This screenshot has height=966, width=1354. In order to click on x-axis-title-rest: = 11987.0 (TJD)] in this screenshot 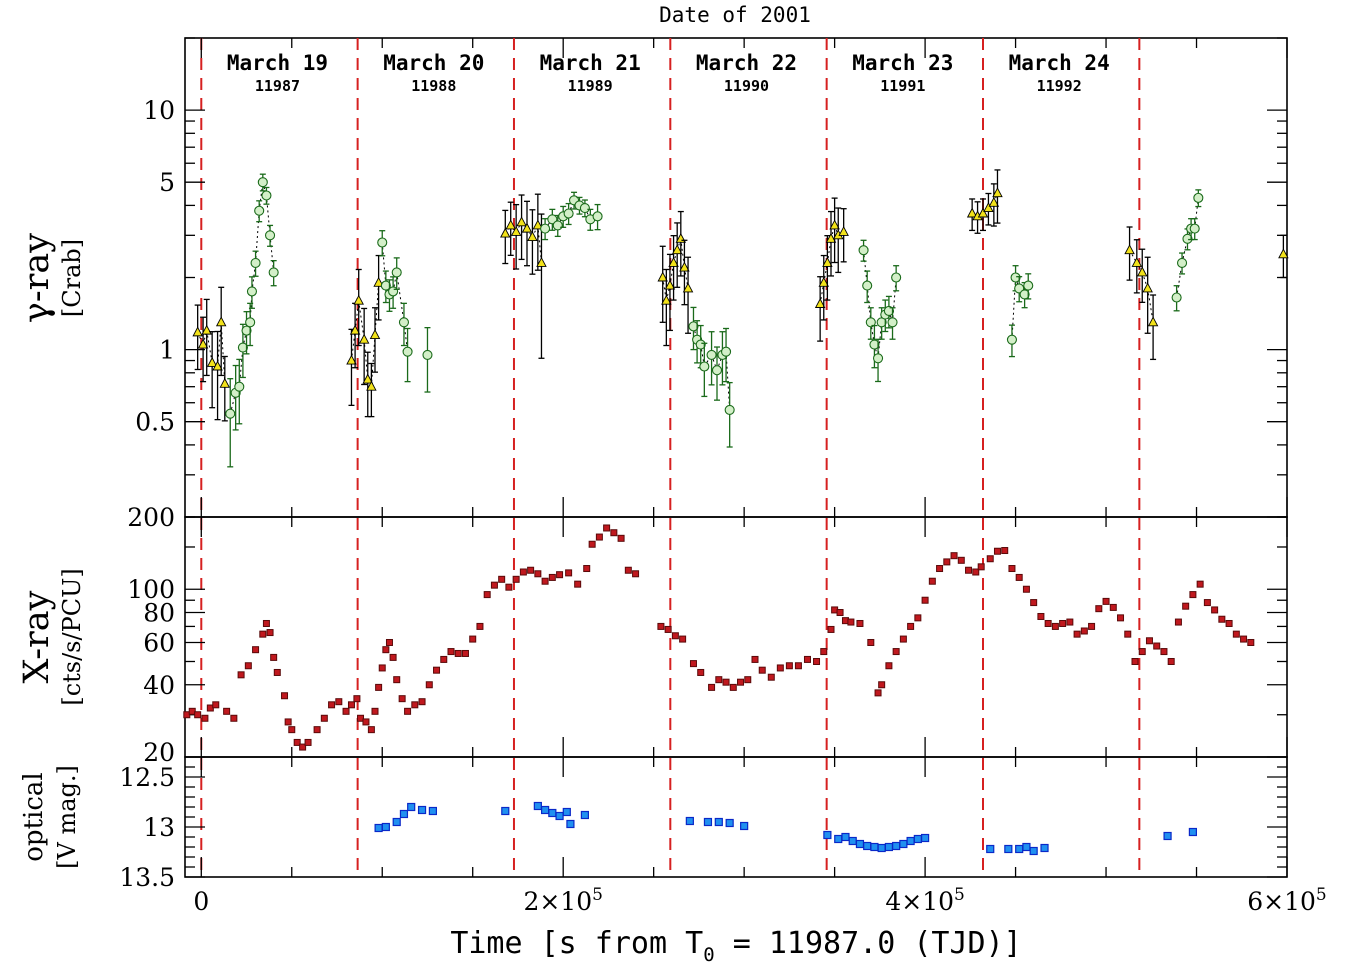, I will do `click(868, 943)`.